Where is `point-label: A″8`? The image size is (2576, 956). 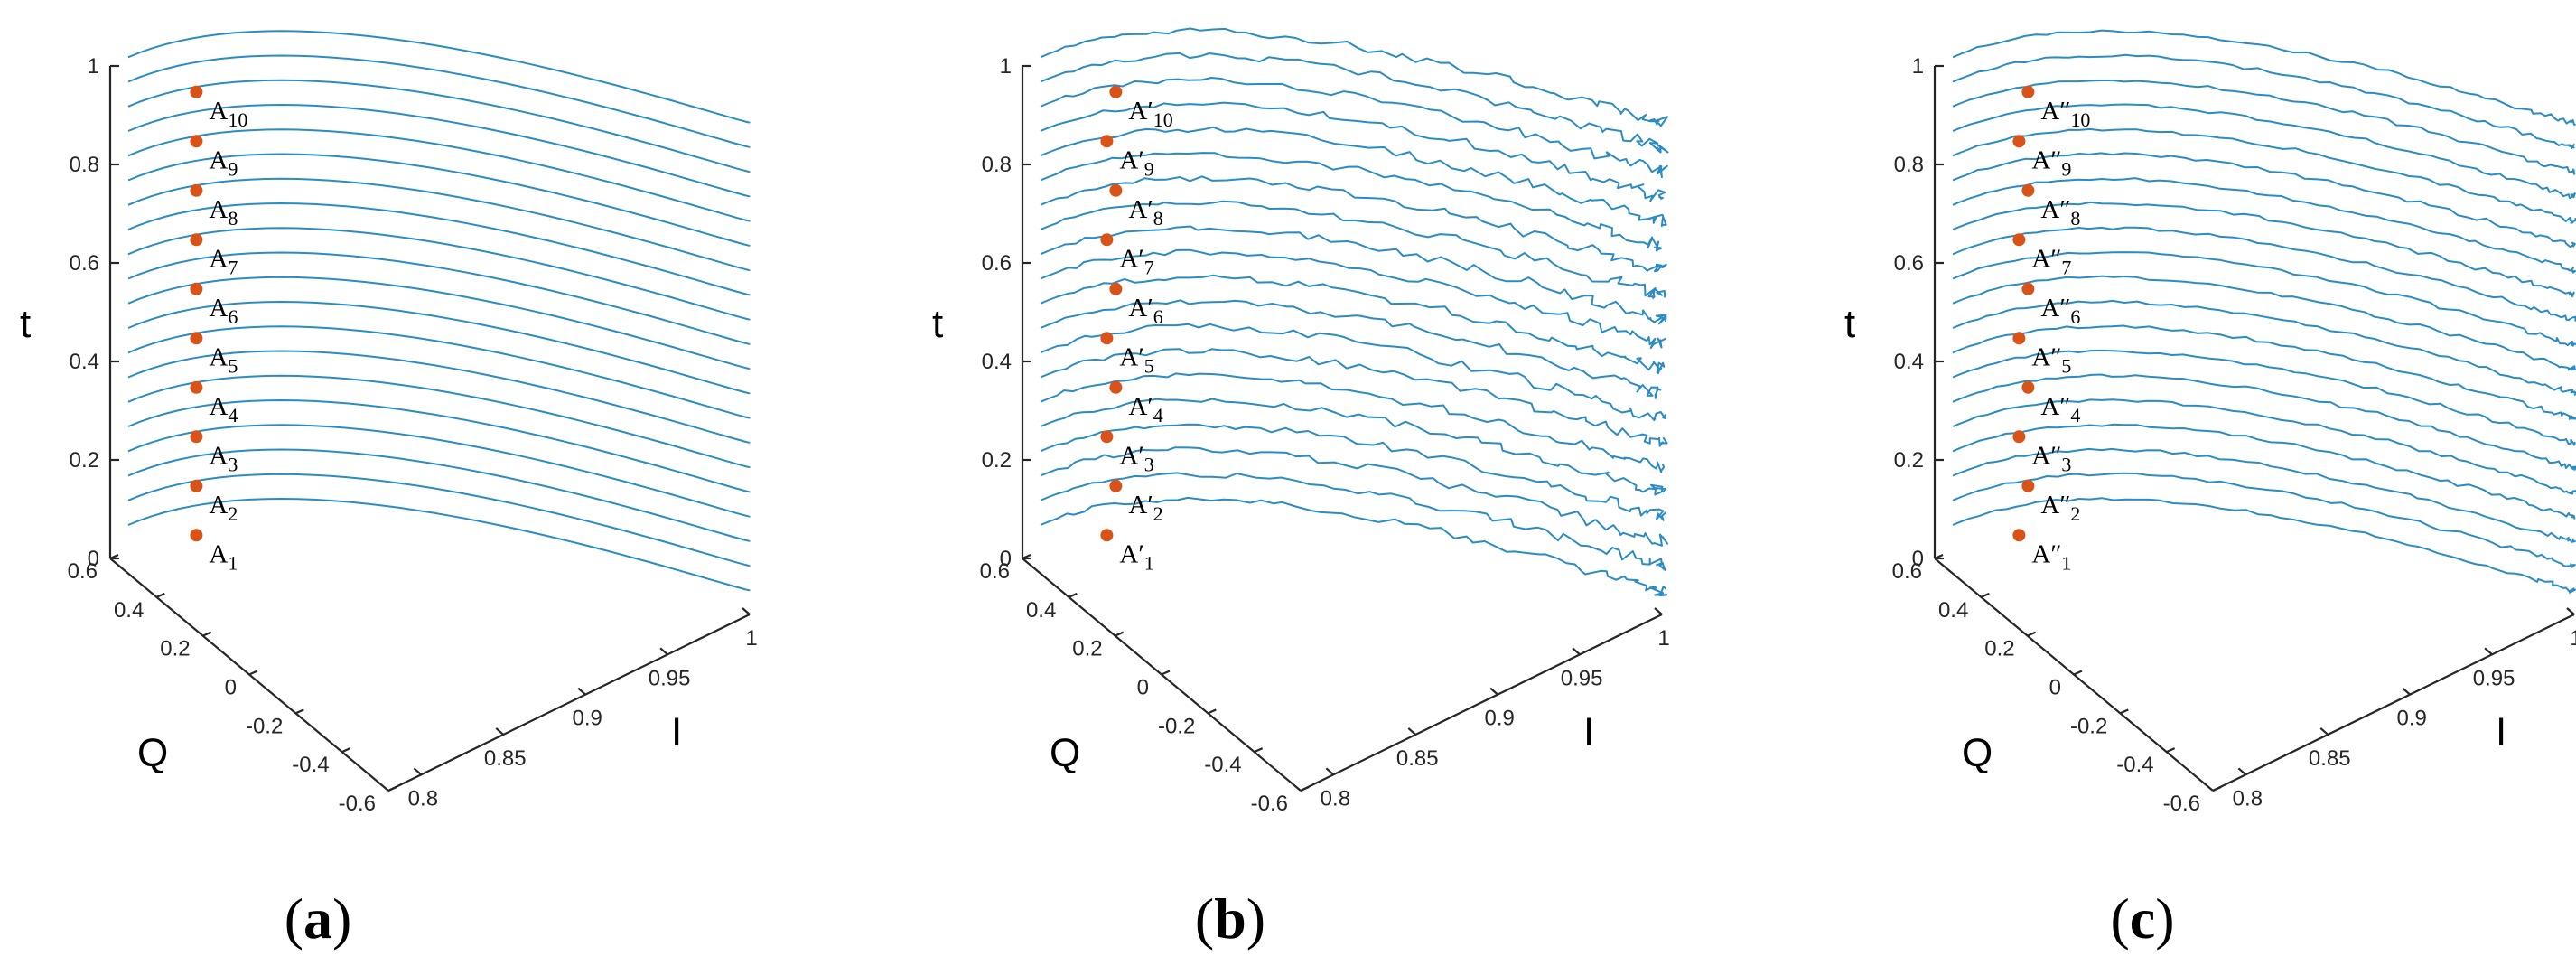
point-label: A″8 is located at coordinates (2060, 212).